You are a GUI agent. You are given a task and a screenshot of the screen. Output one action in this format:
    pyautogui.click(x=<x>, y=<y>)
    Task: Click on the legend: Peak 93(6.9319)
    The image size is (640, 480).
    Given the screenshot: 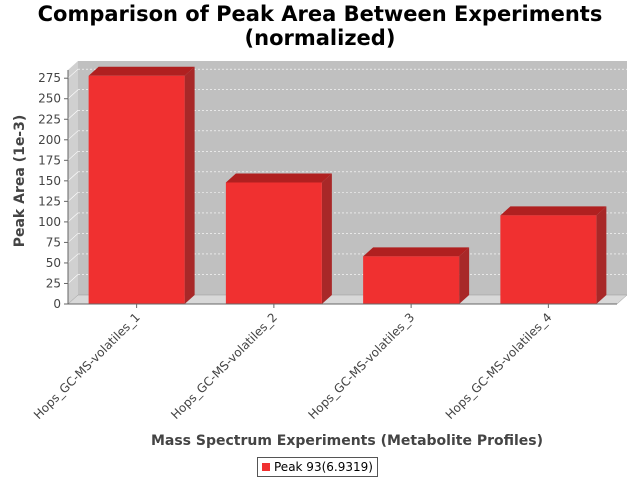 What is the action you would take?
    pyautogui.click(x=317, y=467)
    